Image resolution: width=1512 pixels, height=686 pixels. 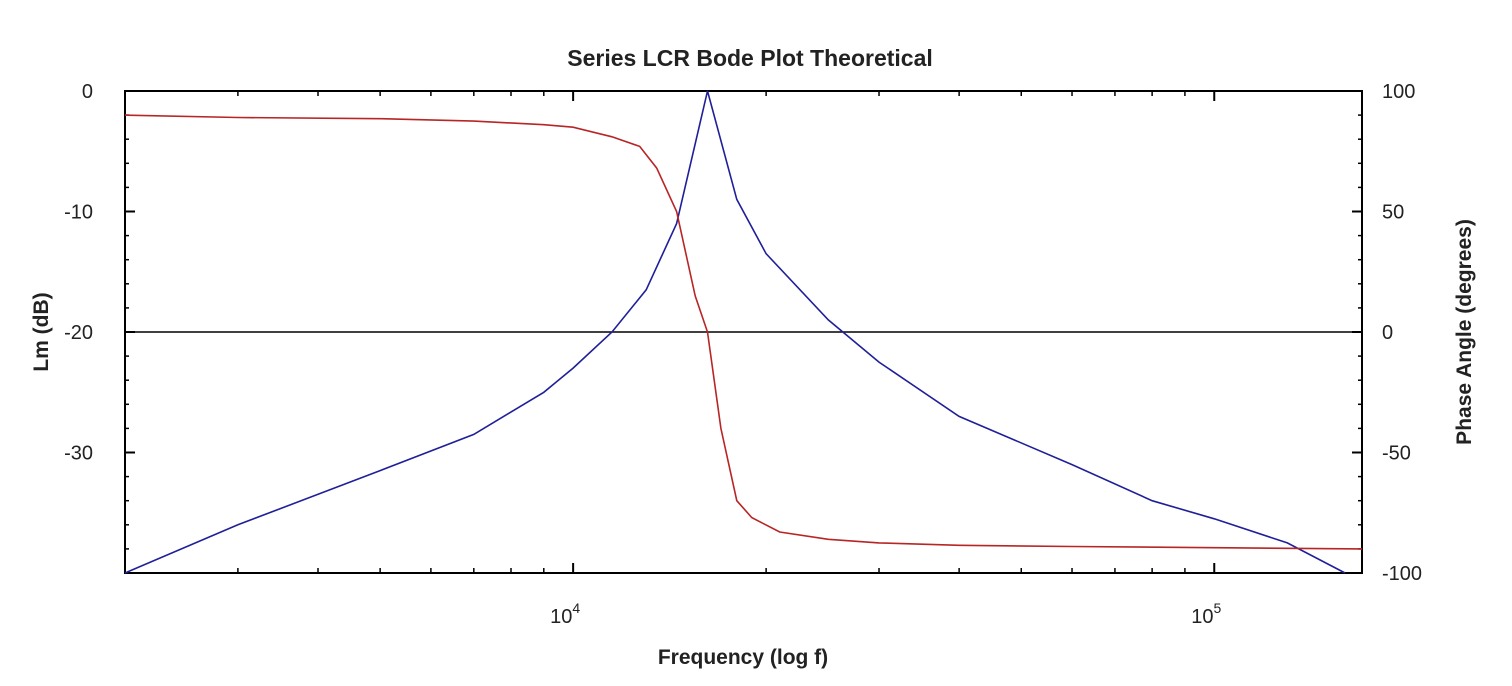 I want to click on y-right-tick-label: 50, so click(x=1393, y=213).